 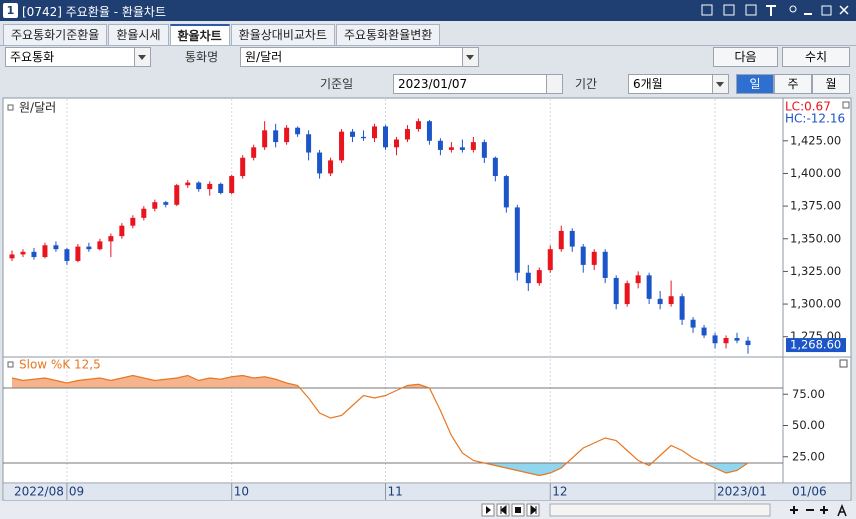 I want to click on group-select: 주요통화, so click(x=78, y=57).